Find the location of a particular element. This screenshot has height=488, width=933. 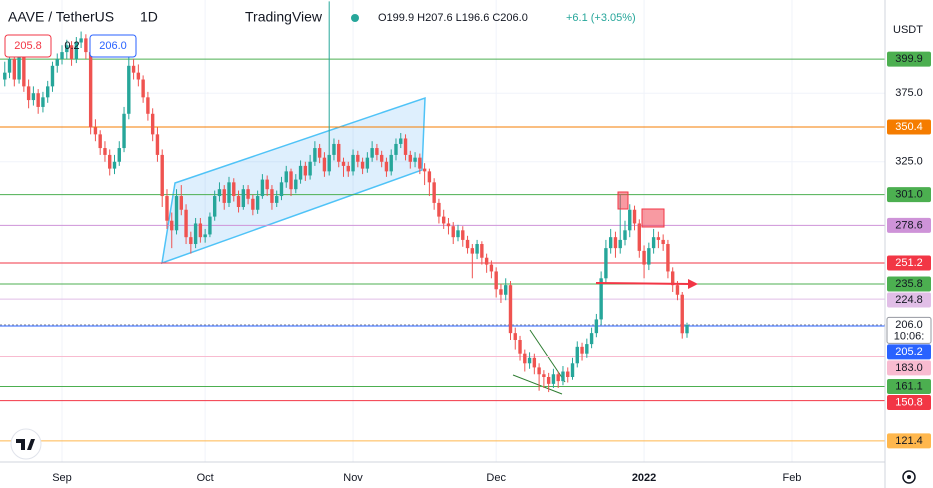

logo is located at coordinates (26, 444).